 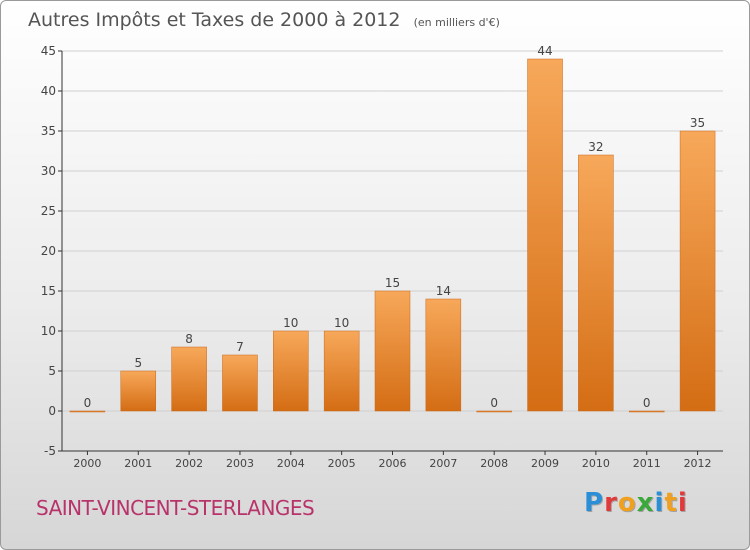 What do you see at coordinates (545, 235) in the screenshot?
I see `bar-2009` at bounding box center [545, 235].